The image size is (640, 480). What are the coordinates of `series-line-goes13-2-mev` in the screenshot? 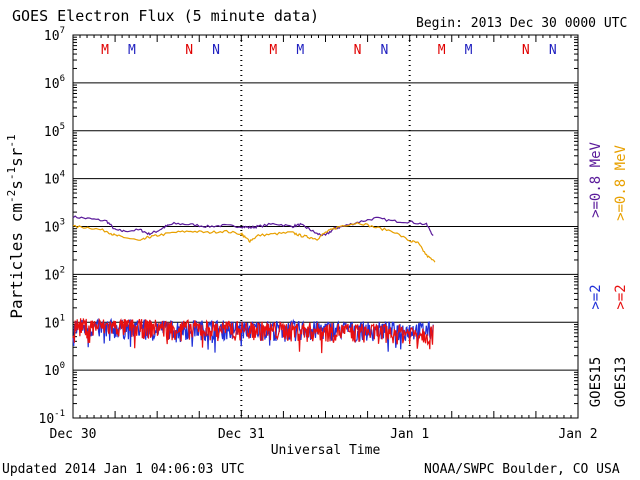 It's located at (253, 335).